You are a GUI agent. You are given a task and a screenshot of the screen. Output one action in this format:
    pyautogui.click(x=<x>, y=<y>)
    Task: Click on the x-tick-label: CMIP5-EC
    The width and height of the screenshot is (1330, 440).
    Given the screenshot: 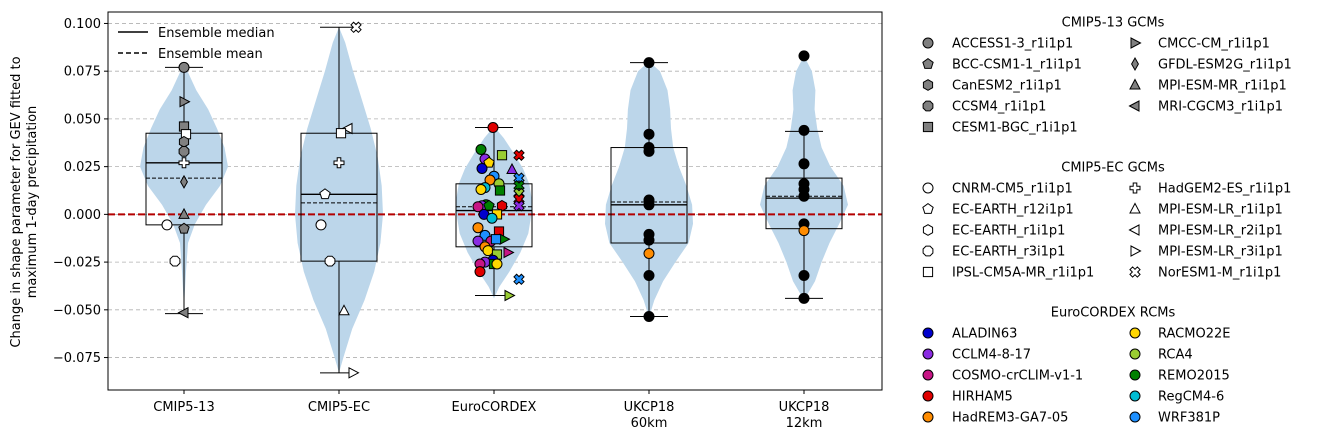 What is the action you would take?
    pyautogui.click(x=339, y=407)
    